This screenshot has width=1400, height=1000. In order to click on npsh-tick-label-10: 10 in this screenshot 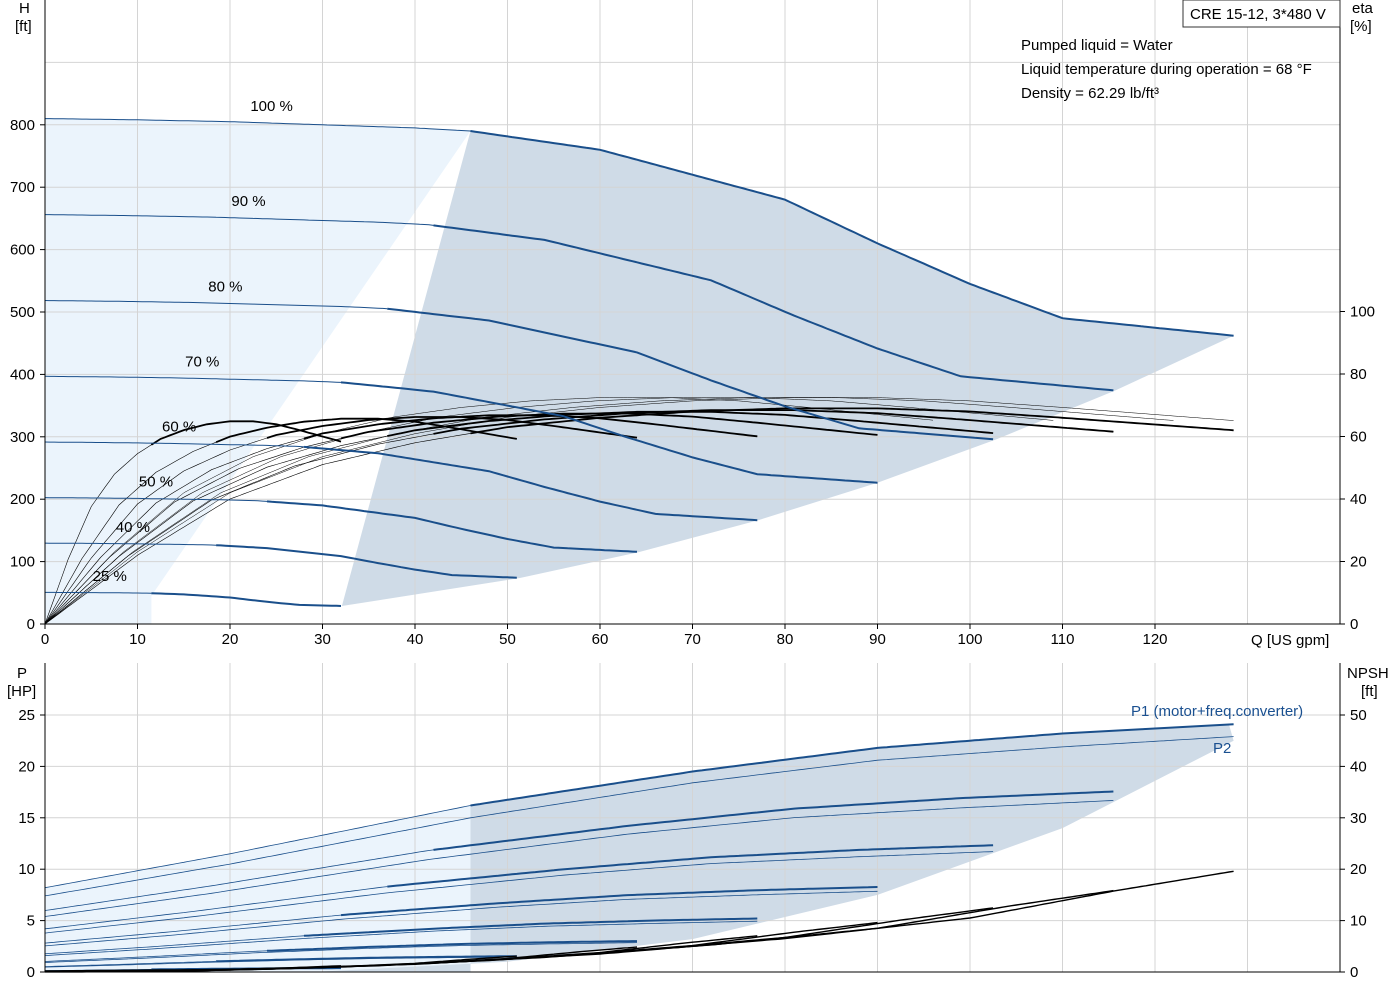, I will do `click(1358, 921)`.